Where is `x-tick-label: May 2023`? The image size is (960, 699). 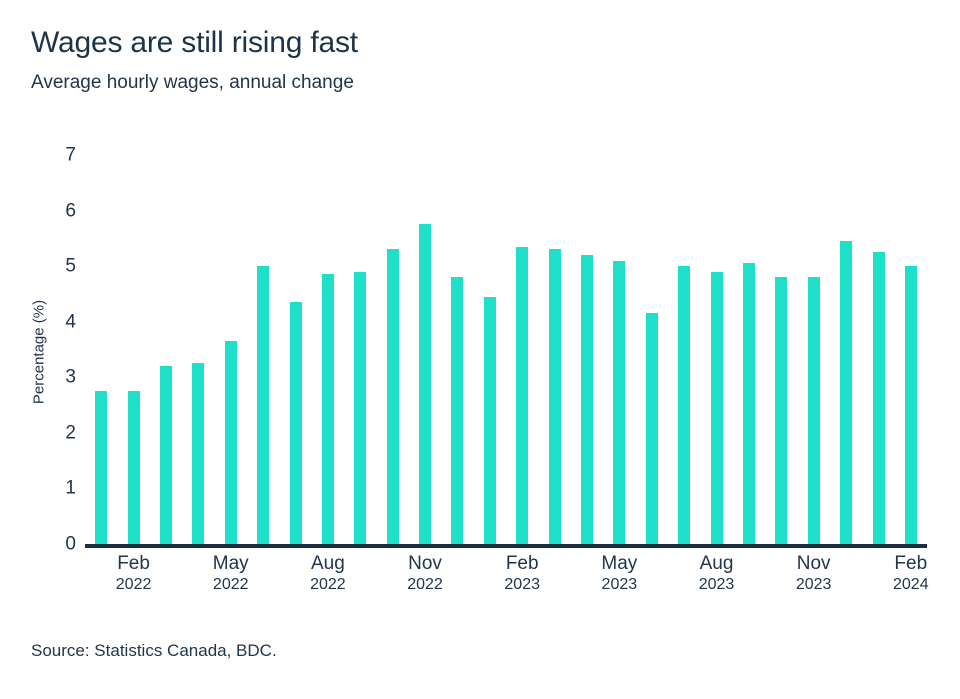
x-tick-label: May 2023 is located at coordinates (619, 573).